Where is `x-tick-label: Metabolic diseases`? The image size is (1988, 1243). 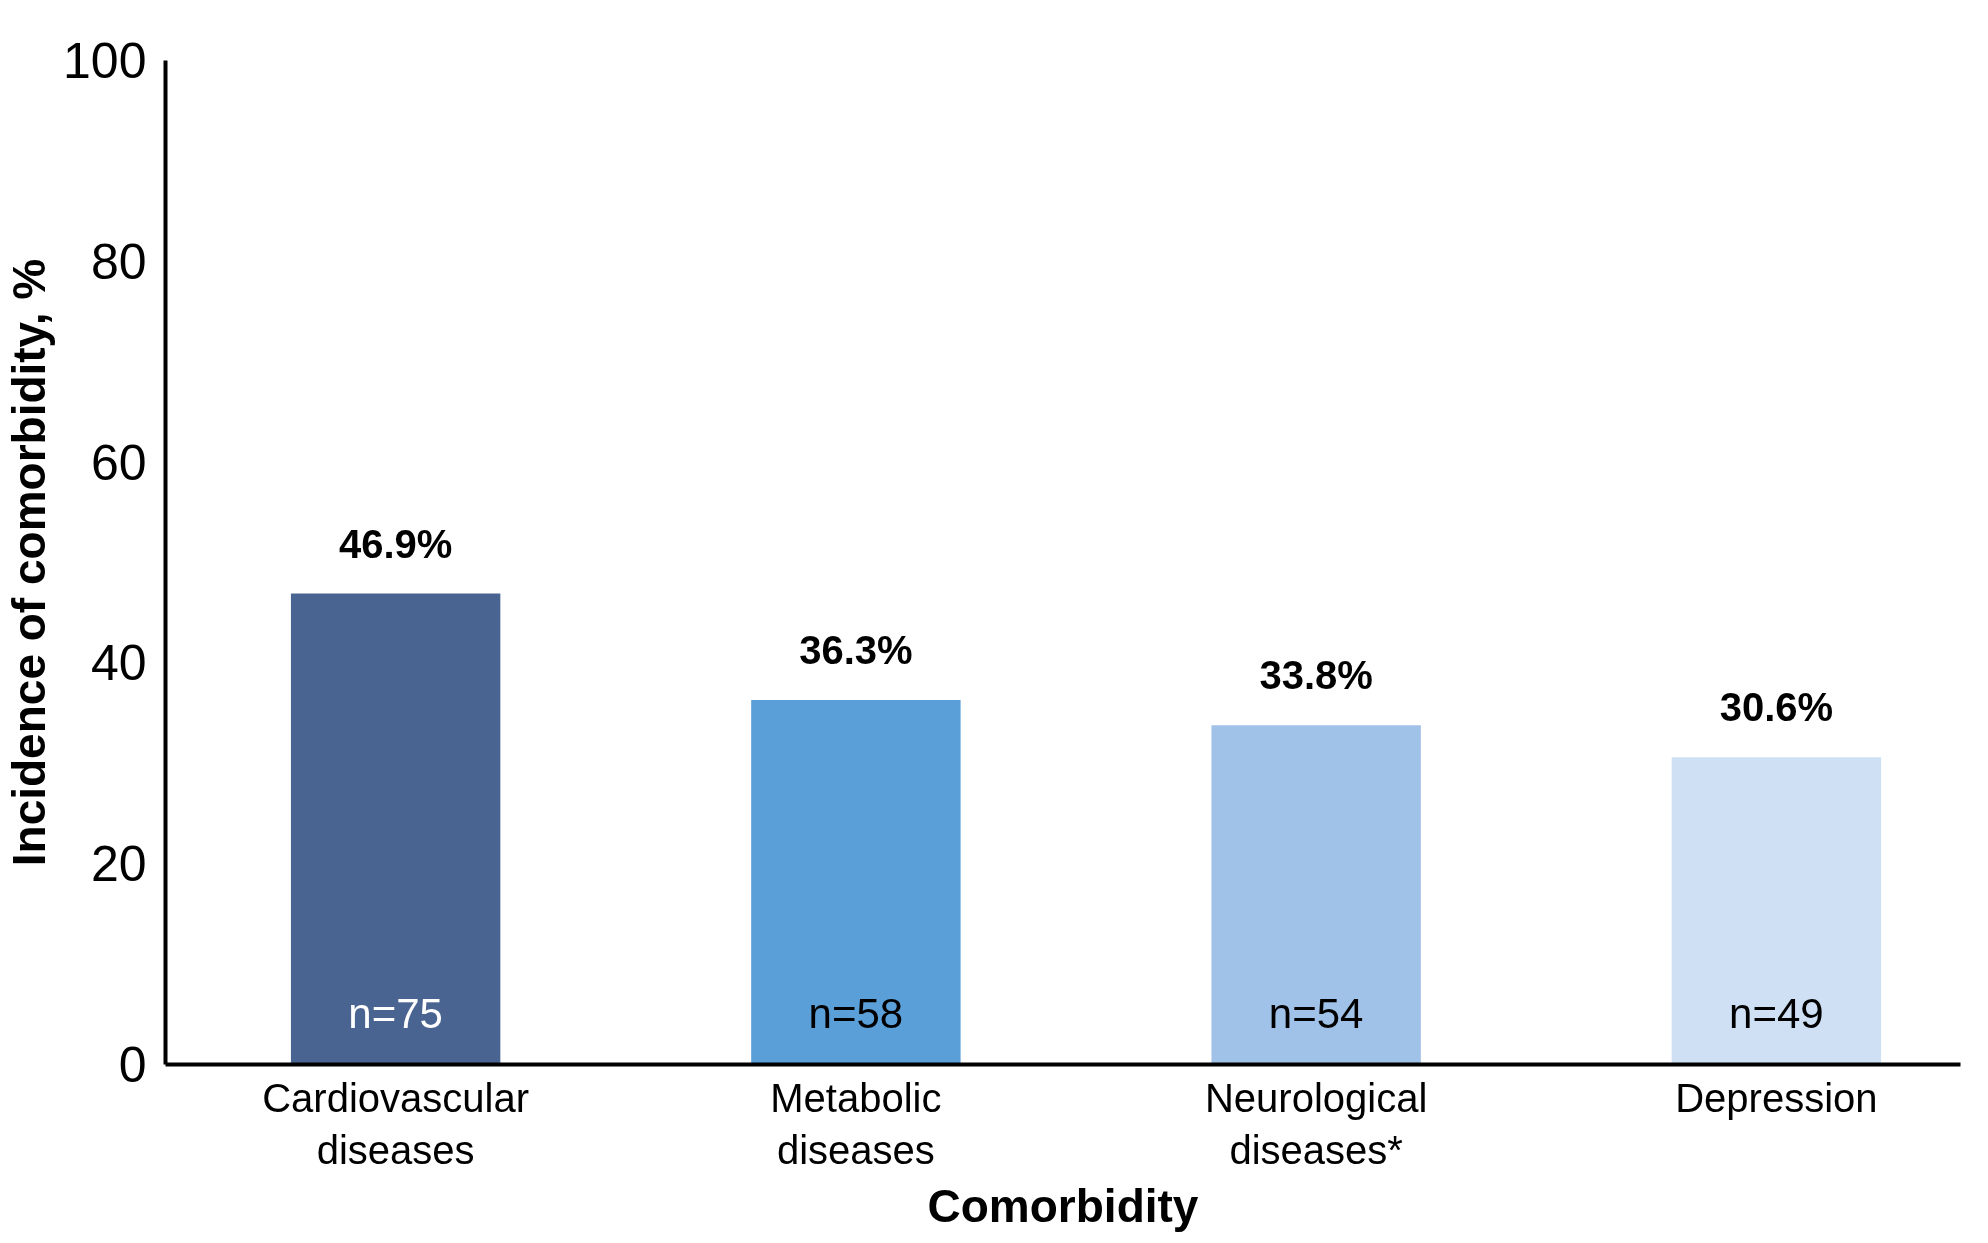 x-tick-label: Metabolic diseases is located at coordinates (856, 1124).